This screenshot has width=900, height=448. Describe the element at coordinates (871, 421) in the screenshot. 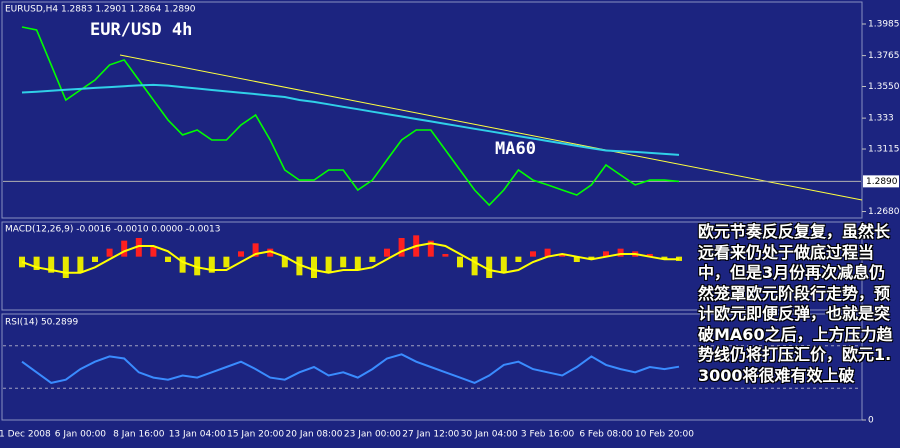

I see `y-tick-label: 0` at that location.